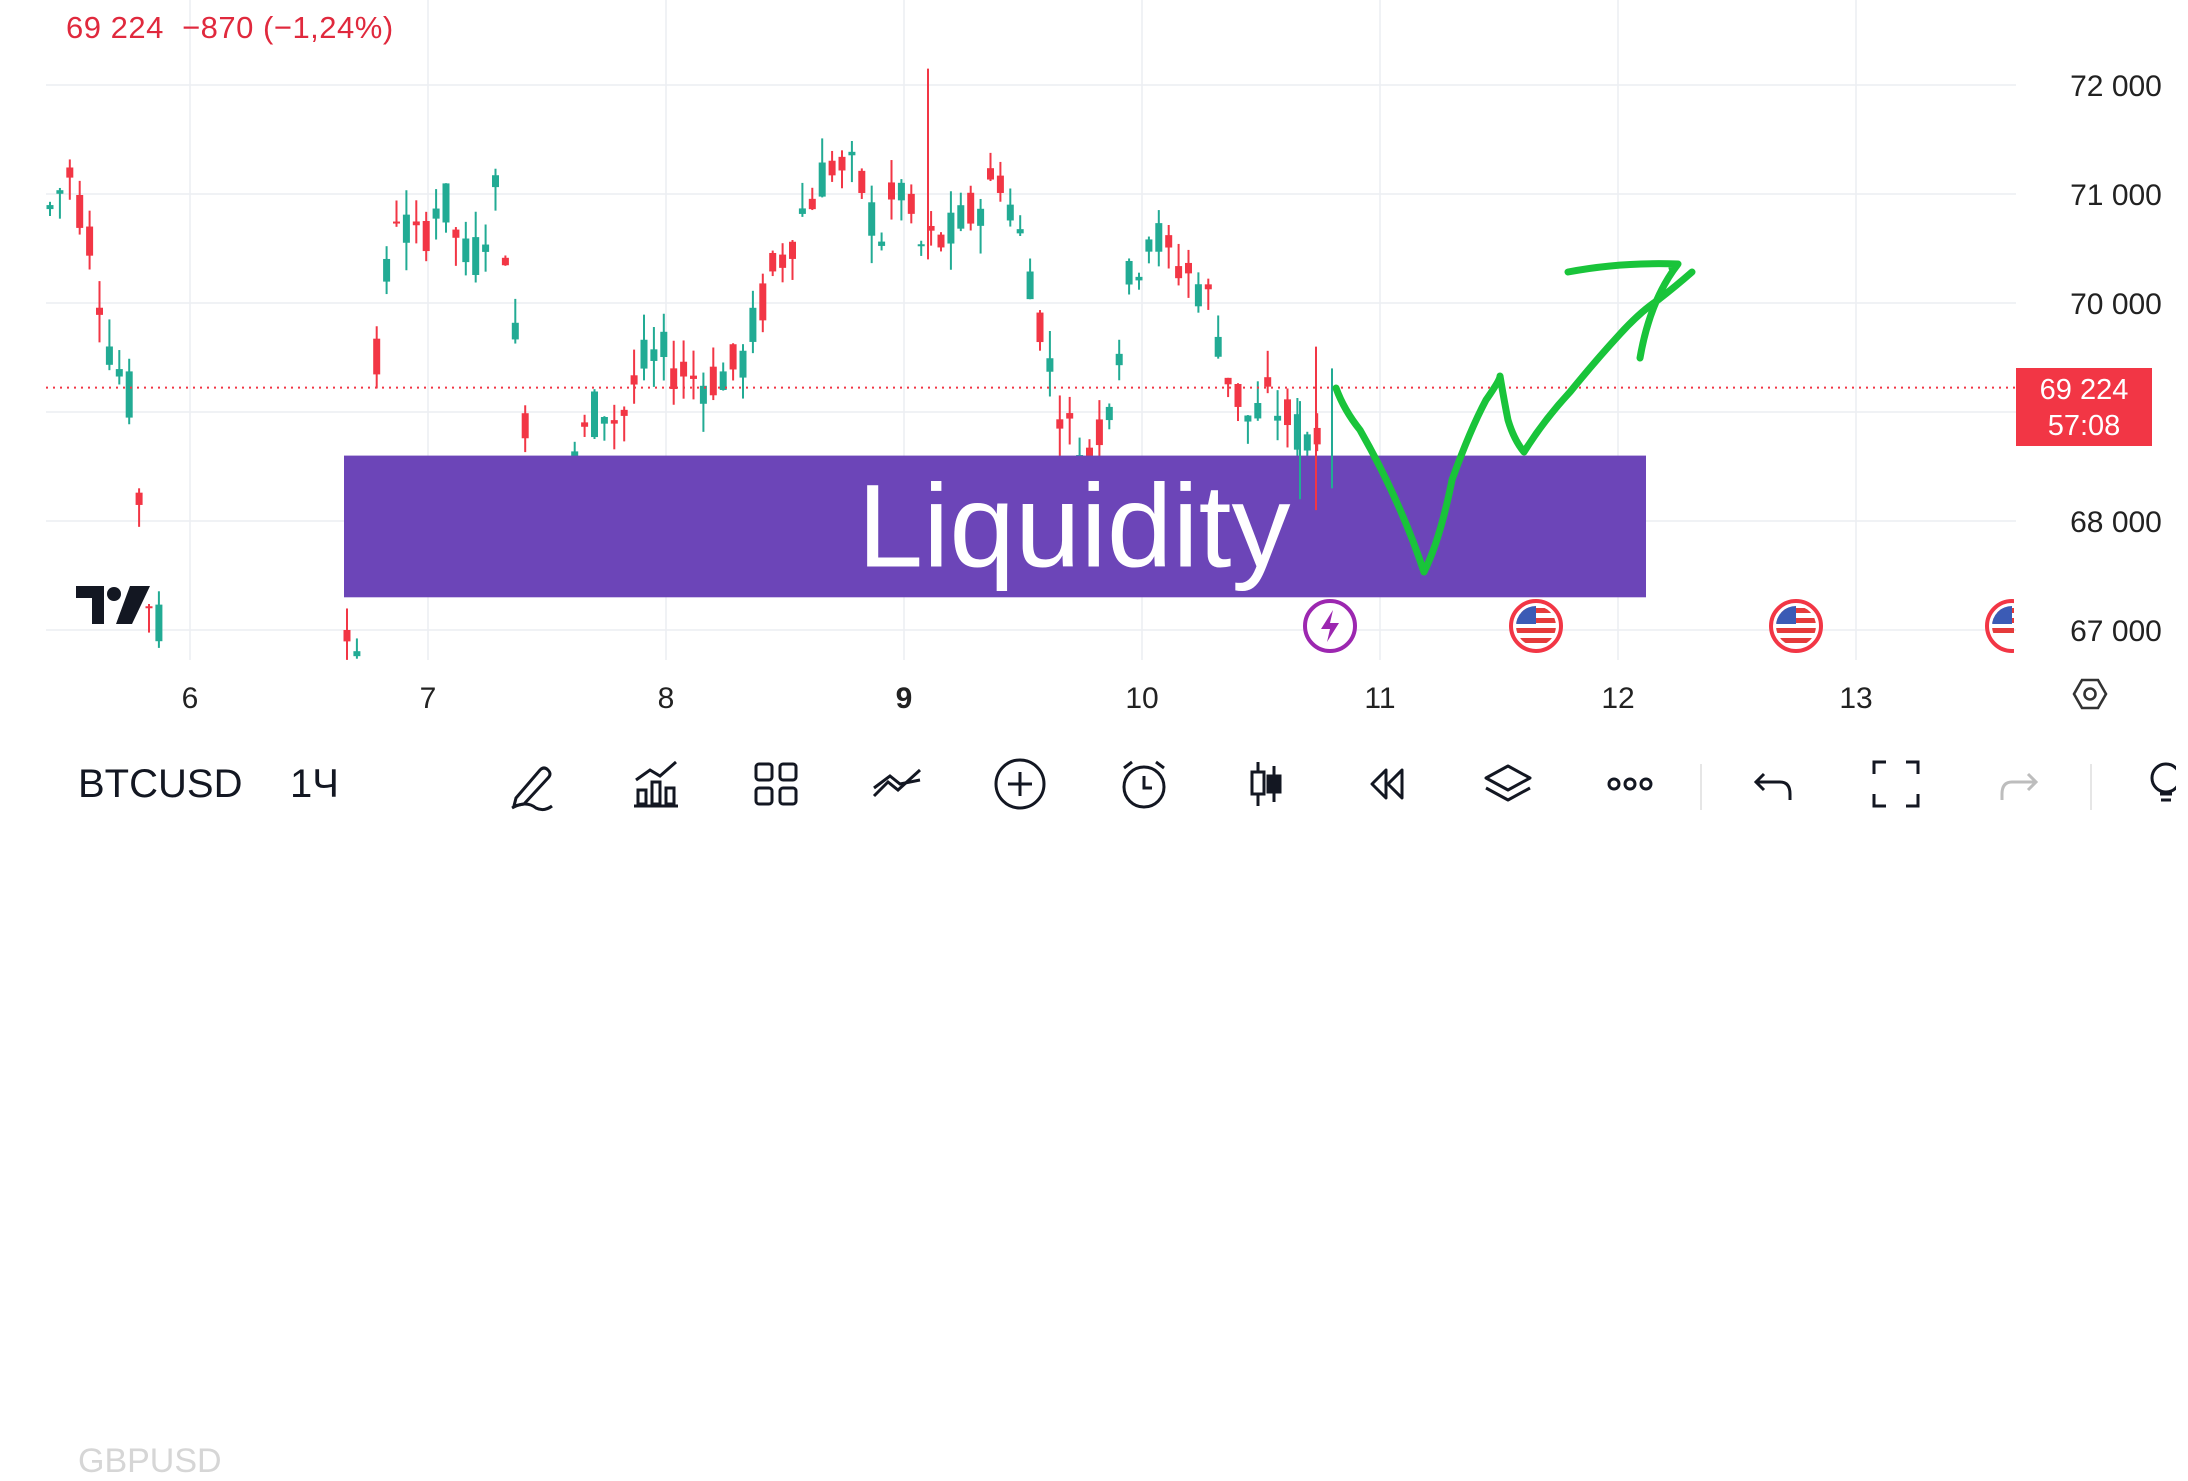 The height and width of the screenshot is (1481, 2188). What do you see at coordinates (1896, 784) in the screenshot?
I see `fullscreen-icon` at bounding box center [1896, 784].